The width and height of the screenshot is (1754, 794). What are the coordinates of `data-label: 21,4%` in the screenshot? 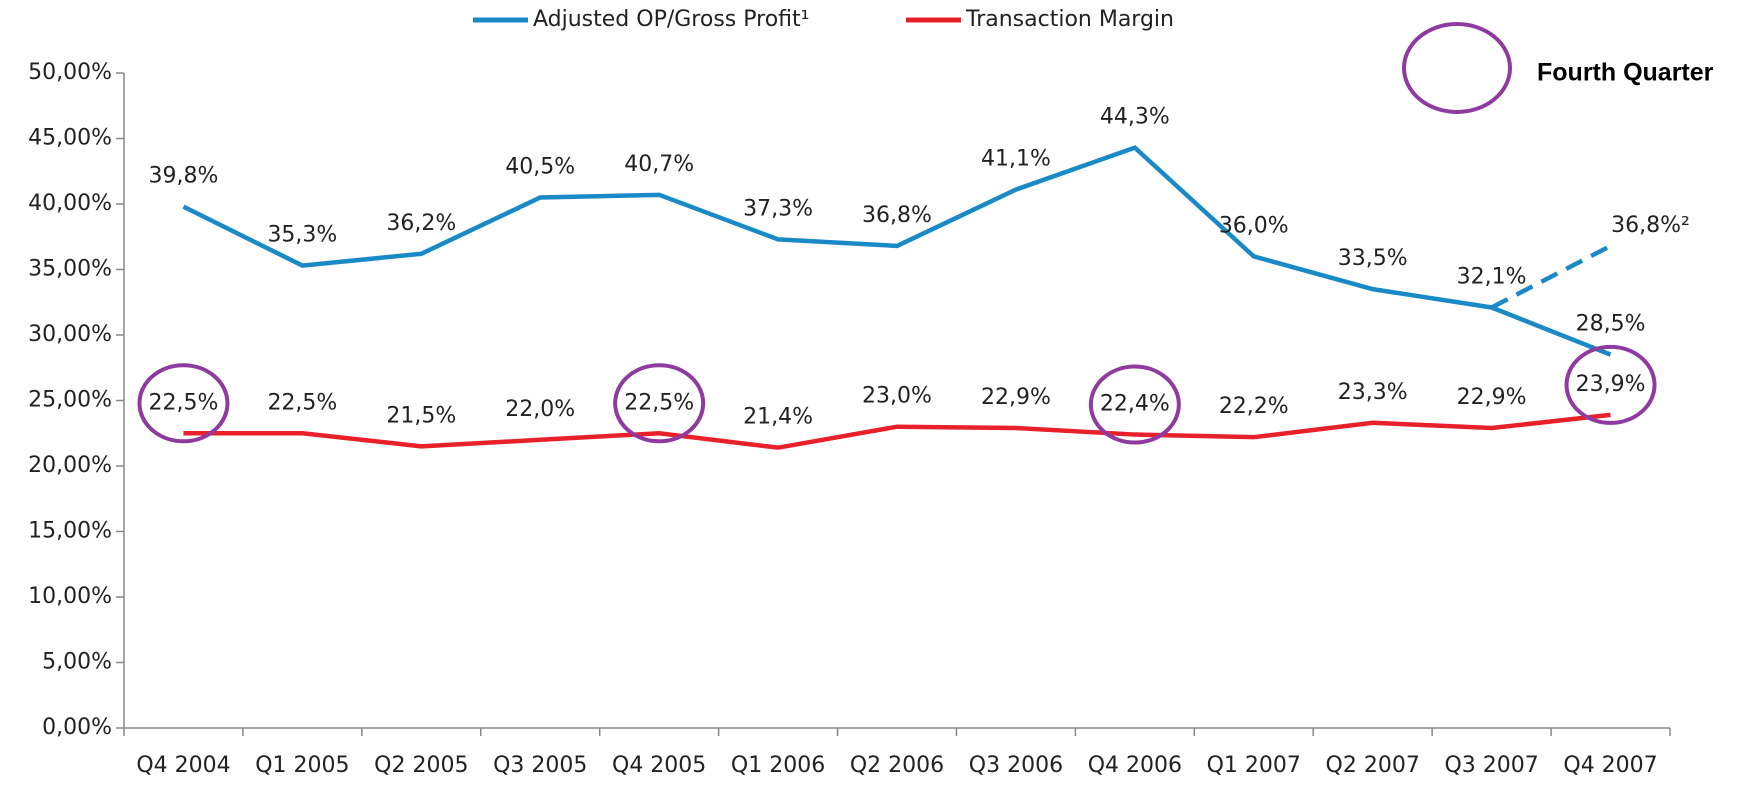 It's located at (778, 417).